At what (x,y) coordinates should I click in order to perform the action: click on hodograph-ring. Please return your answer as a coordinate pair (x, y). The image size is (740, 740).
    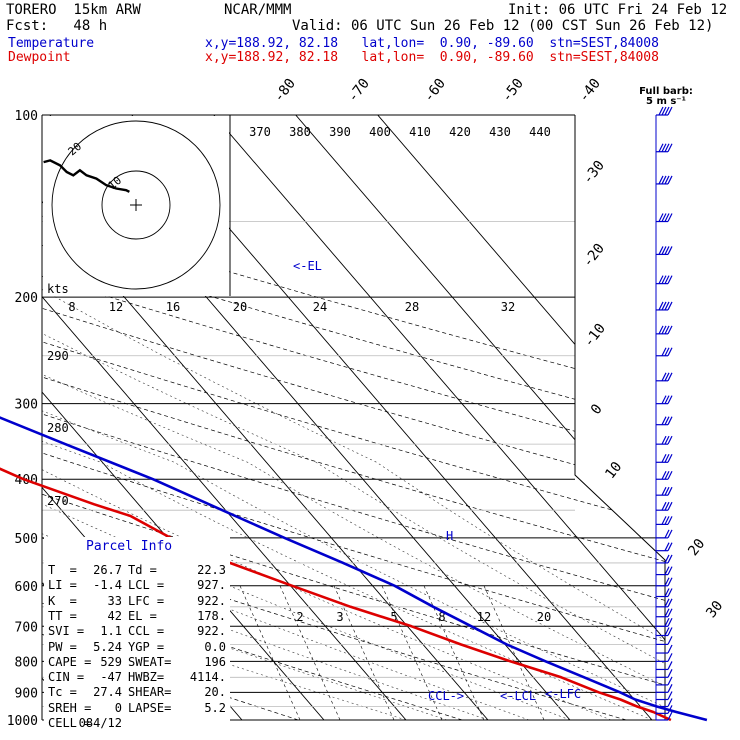
    Looking at the image, I should click on (136, 205).